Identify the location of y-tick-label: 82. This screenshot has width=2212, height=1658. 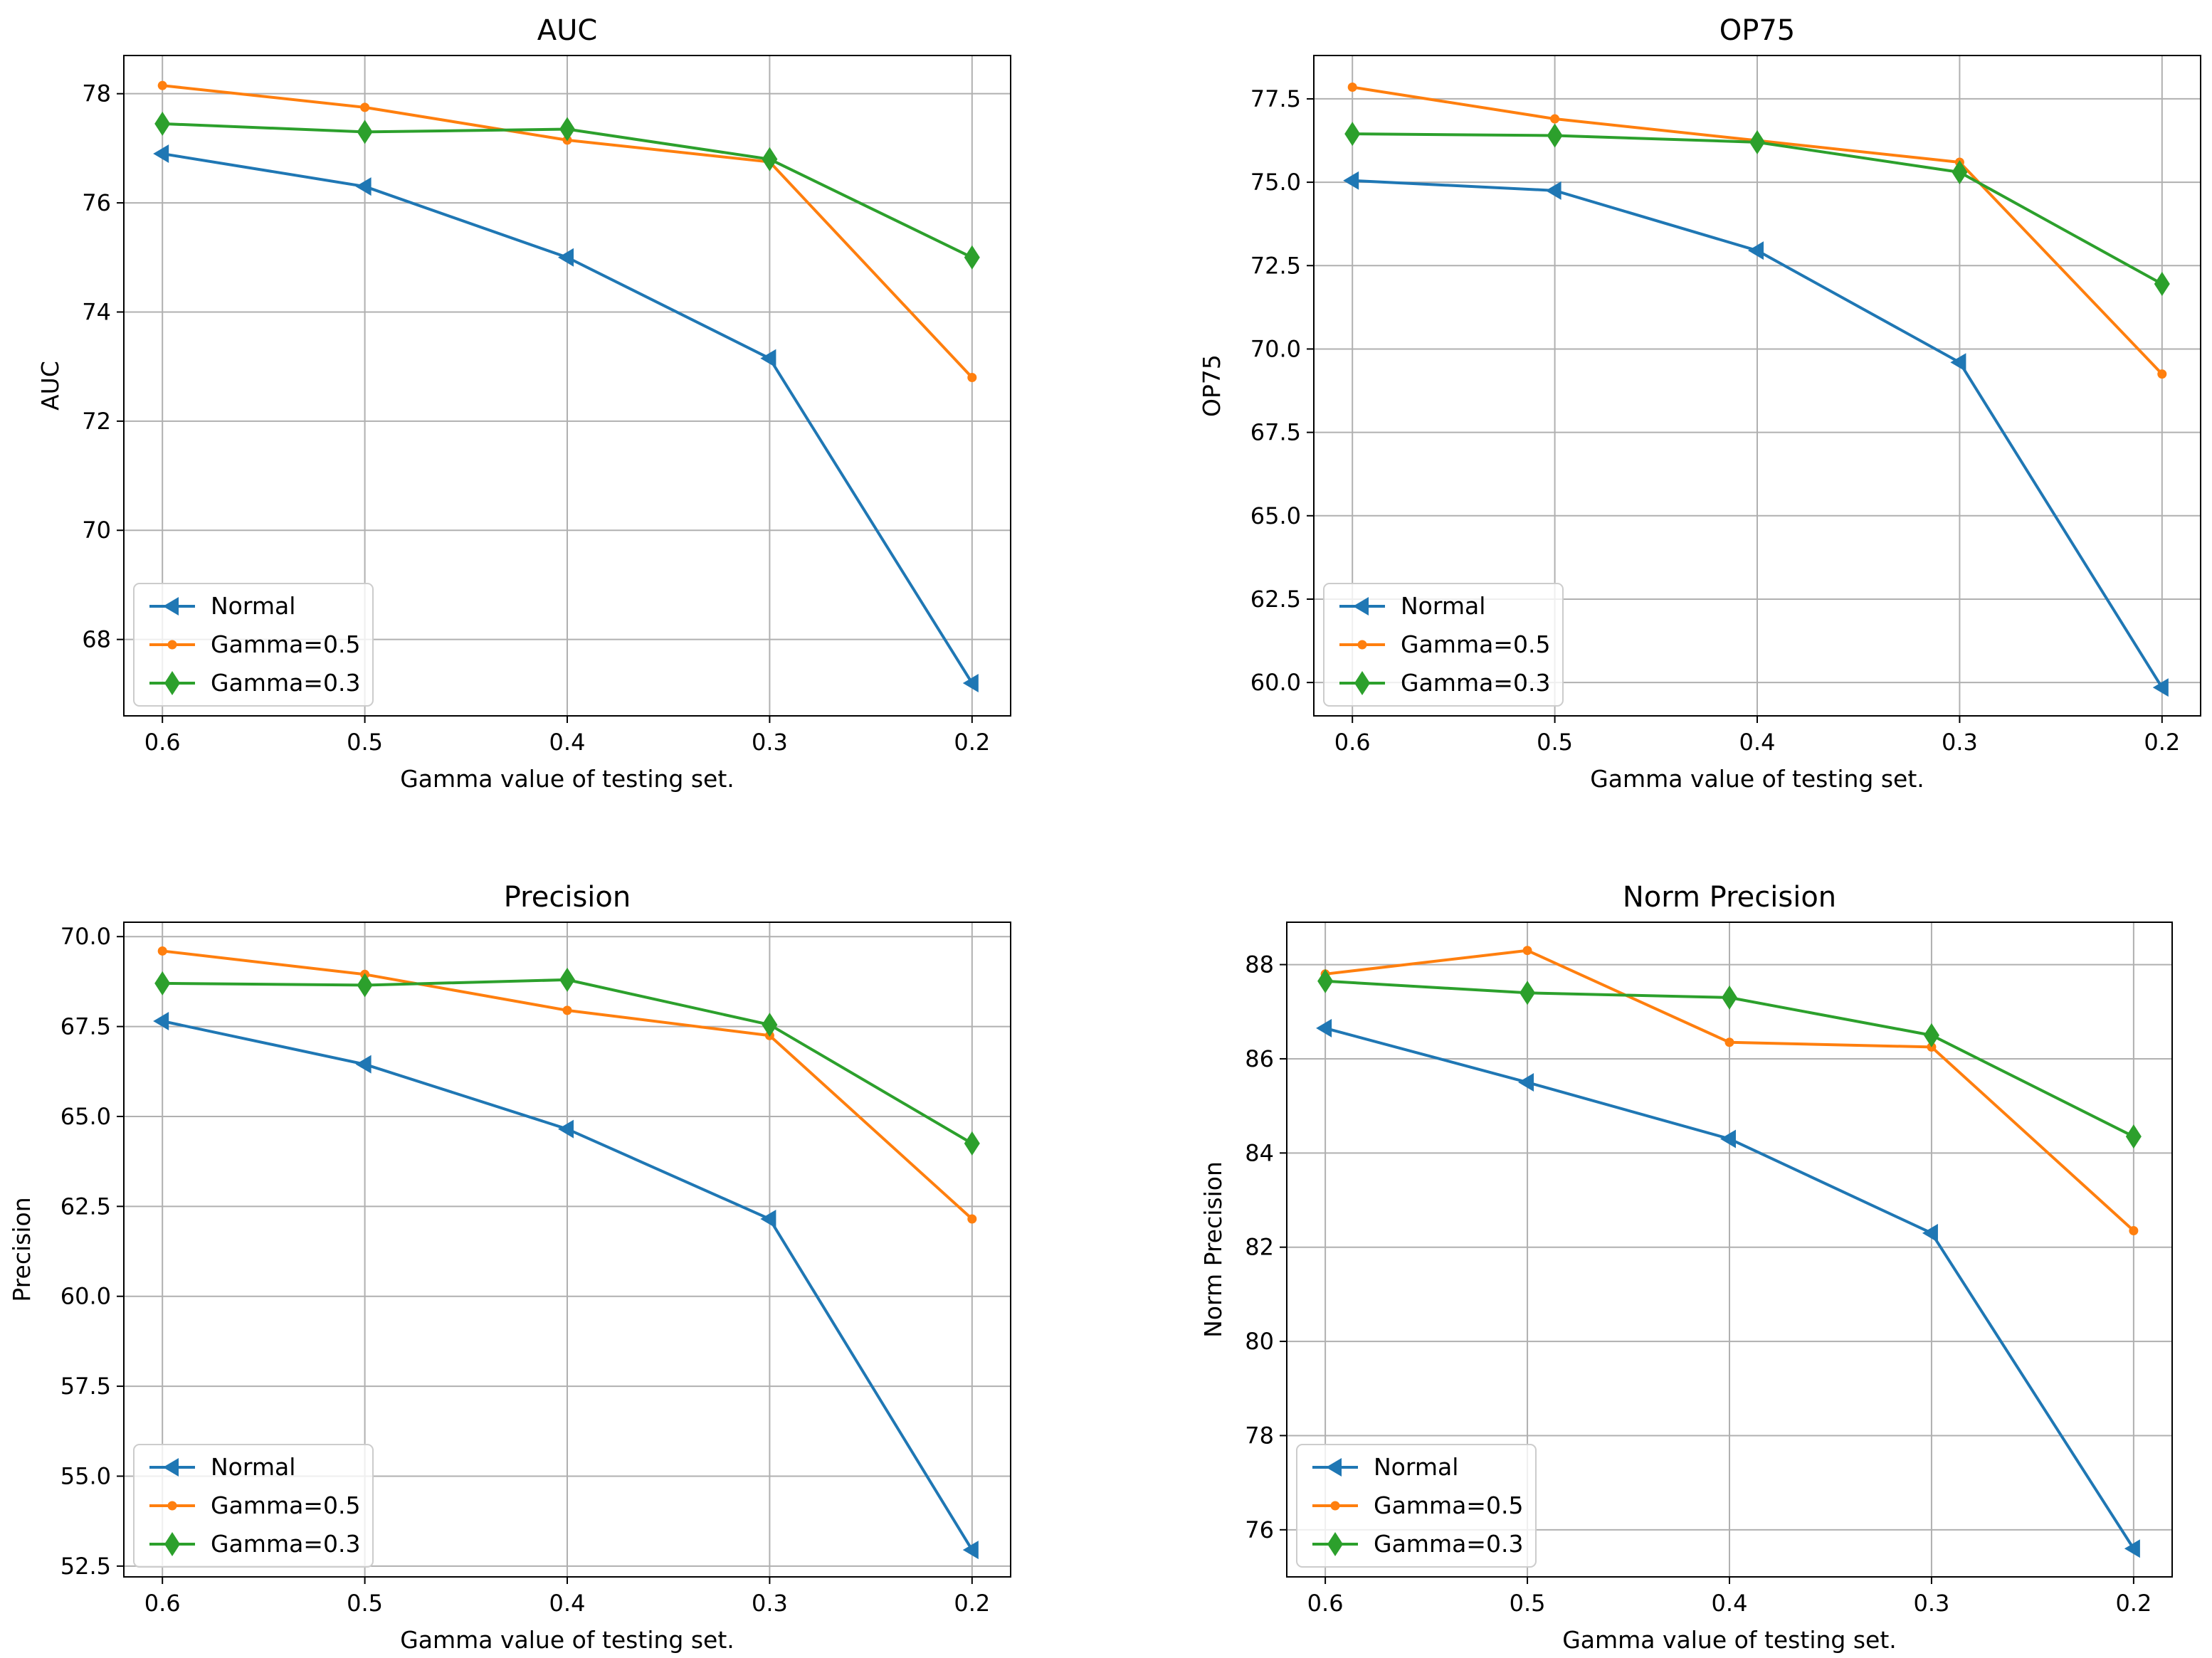
(1259, 1247).